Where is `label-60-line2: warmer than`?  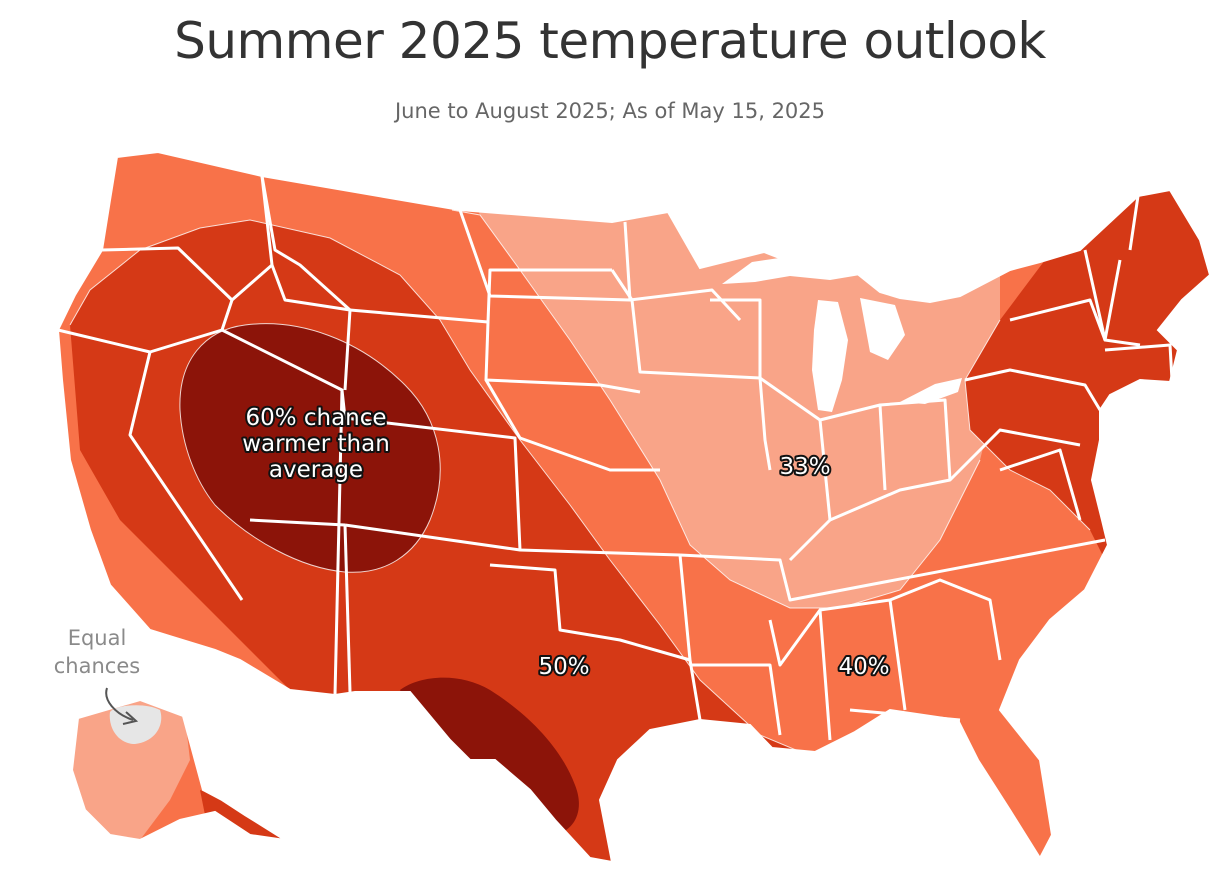
label-60-line2: warmer than is located at coordinates (316, 444).